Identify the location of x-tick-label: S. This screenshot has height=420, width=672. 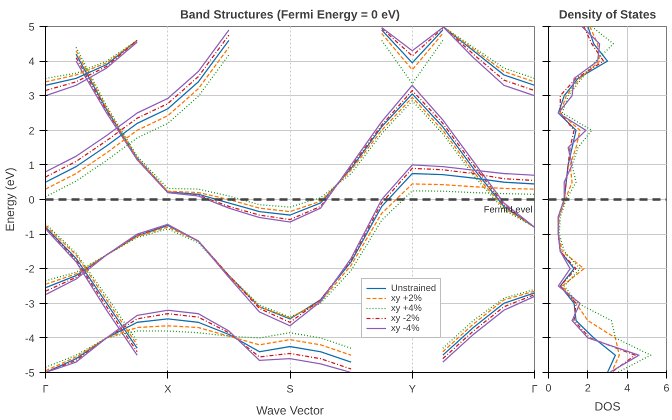
(290, 390).